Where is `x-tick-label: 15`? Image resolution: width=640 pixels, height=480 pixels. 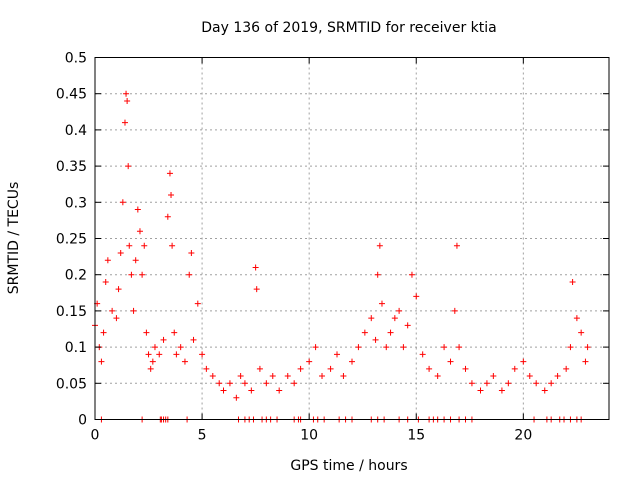 x-tick-label: 15 is located at coordinates (416, 436).